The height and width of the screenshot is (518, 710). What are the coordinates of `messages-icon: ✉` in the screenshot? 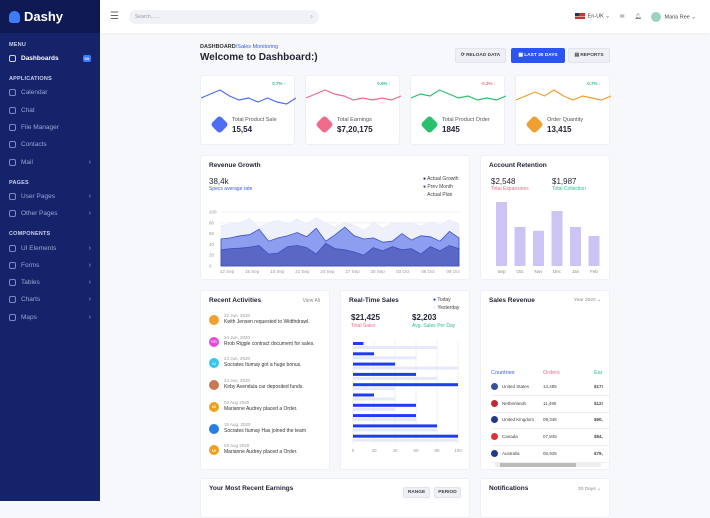 It's located at (622, 16).